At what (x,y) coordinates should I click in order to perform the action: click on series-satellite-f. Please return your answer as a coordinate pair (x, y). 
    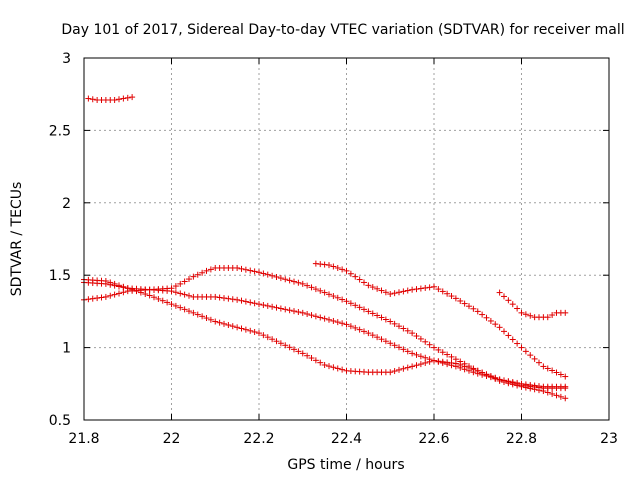
    Looking at the image, I should click on (532, 305).